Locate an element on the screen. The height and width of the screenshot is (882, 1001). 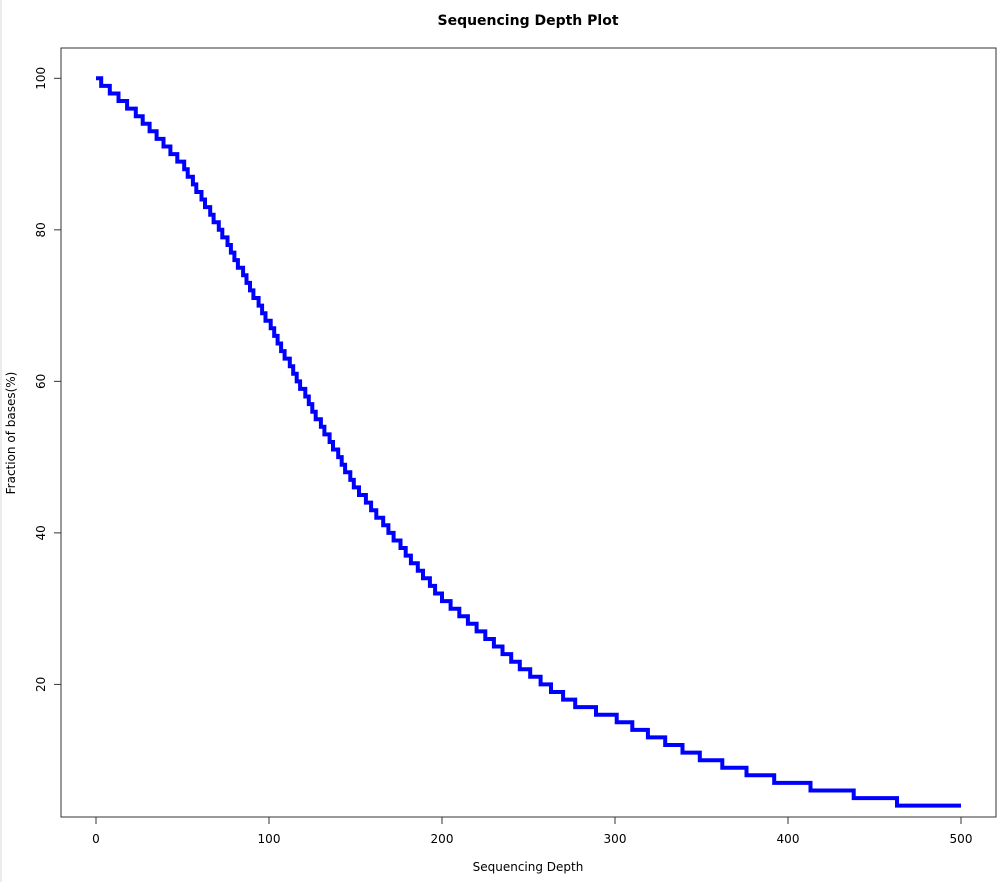
y-tick-label: 80 is located at coordinates (41, 229).